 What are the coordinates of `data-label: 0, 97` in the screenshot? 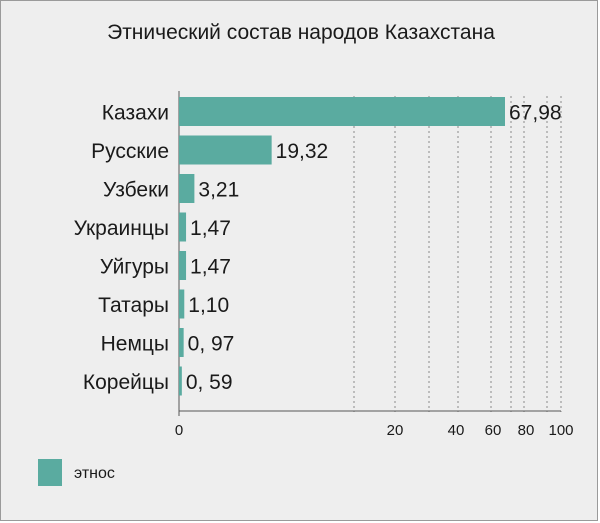 It's located at (211, 344).